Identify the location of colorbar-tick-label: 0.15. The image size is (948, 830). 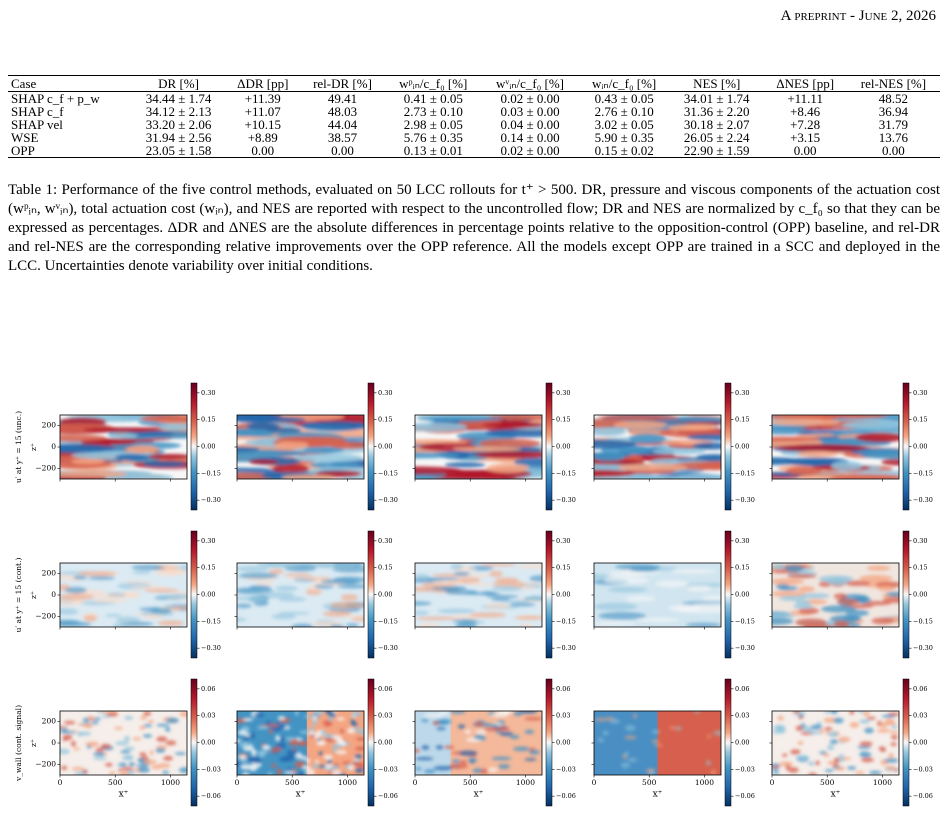
(742, 568).